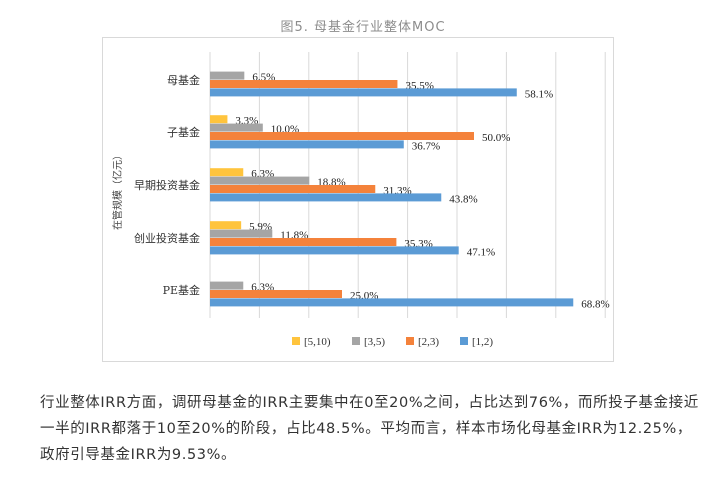 The image size is (726, 486). I want to click on data-label: 50.0%, so click(496, 138).